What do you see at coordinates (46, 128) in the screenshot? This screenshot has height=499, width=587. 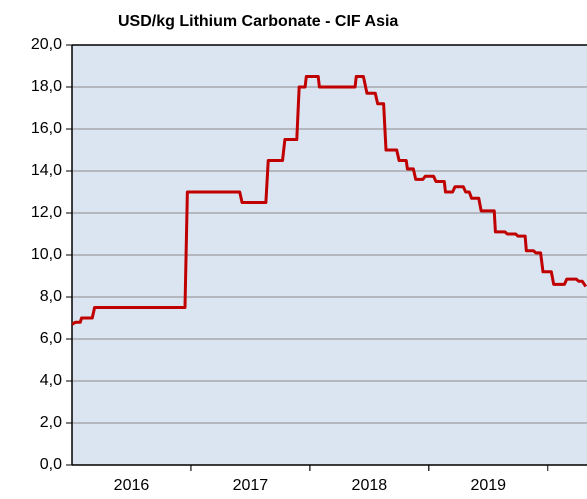 I see `y-tick-label: 16,0` at bounding box center [46, 128].